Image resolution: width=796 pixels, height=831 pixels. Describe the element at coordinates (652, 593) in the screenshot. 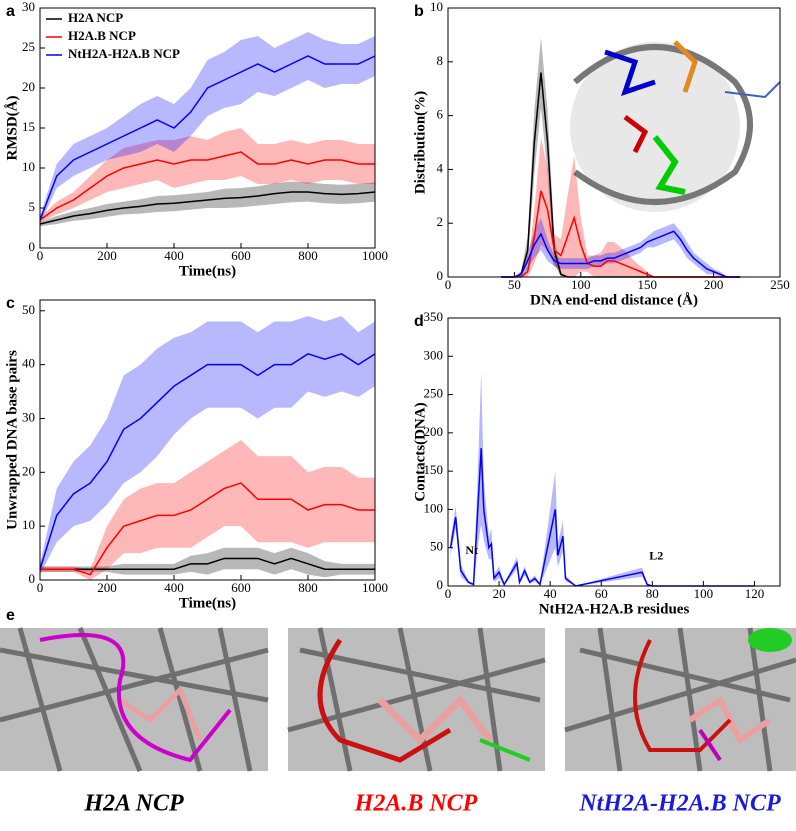

I see `x-tick-label: 80` at that location.